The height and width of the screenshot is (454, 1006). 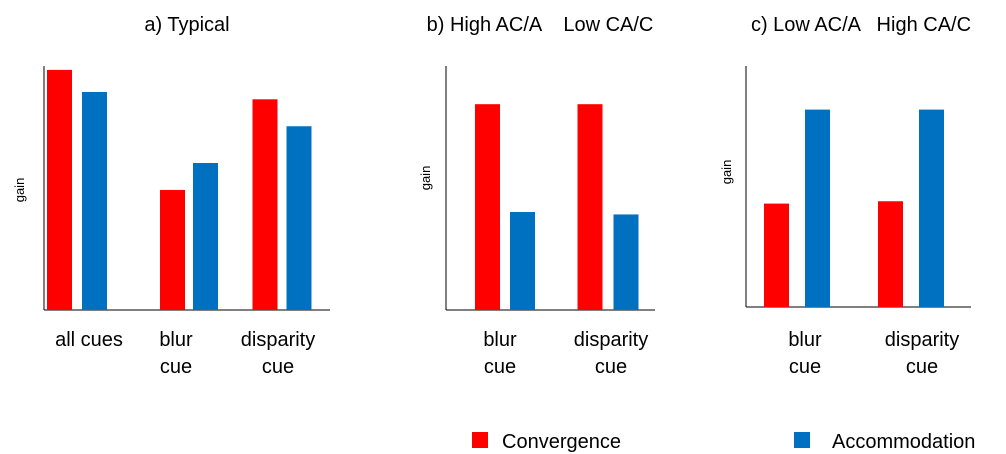 What do you see at coordinates (861, 25) in the screenshot?
I see `panel-c-title: c) Low AC/A High CA/C` at bounding box center [861, 25].